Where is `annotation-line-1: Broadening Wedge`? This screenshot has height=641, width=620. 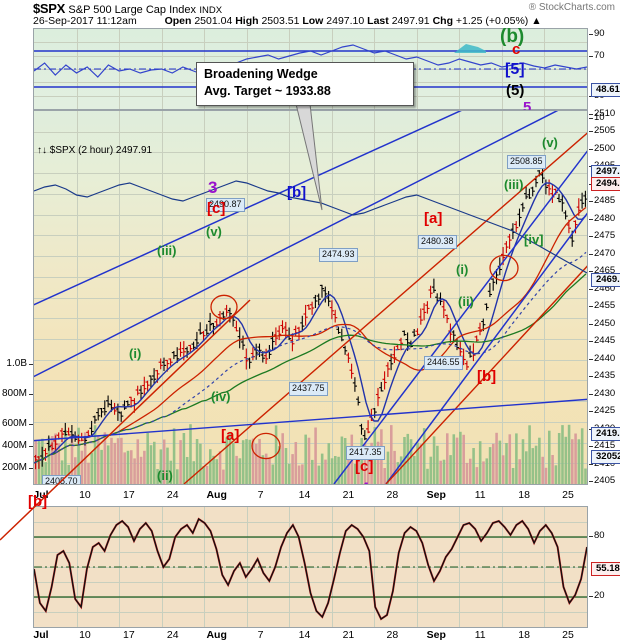
annotation-line-1: Broadening Wedge is located at coordinates (261, 74).